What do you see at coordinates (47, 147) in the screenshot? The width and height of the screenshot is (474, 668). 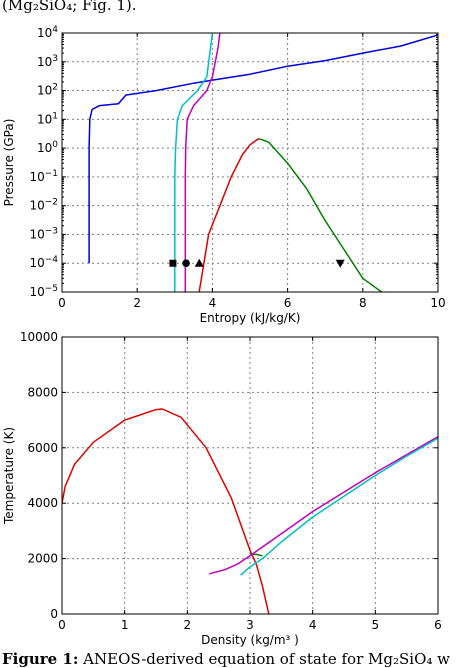 I see `y-tick-label: 10⁰` at bounding box center [47, 147].